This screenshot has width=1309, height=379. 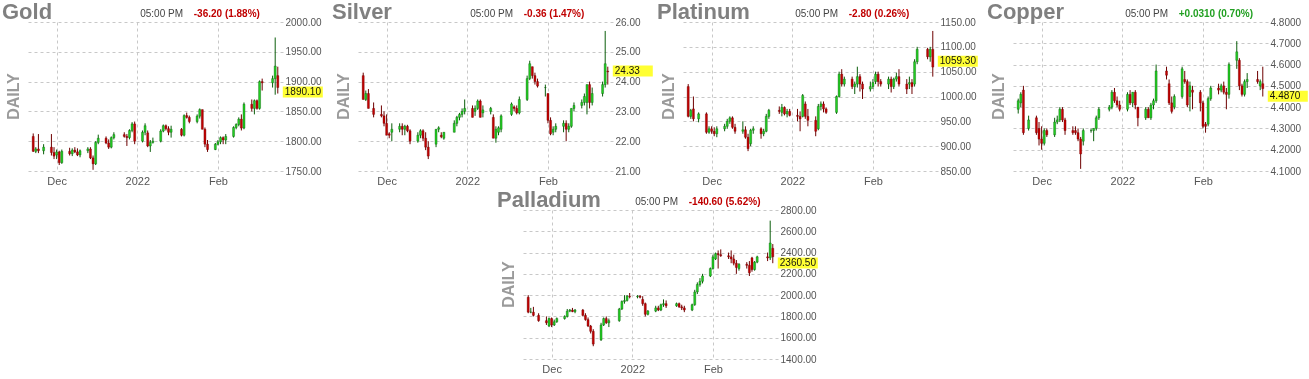 What do you see at coordinates (304, 82) in the screenshot?
I see `y-tick-label: 1900.00` at bounding box center [304, 82].